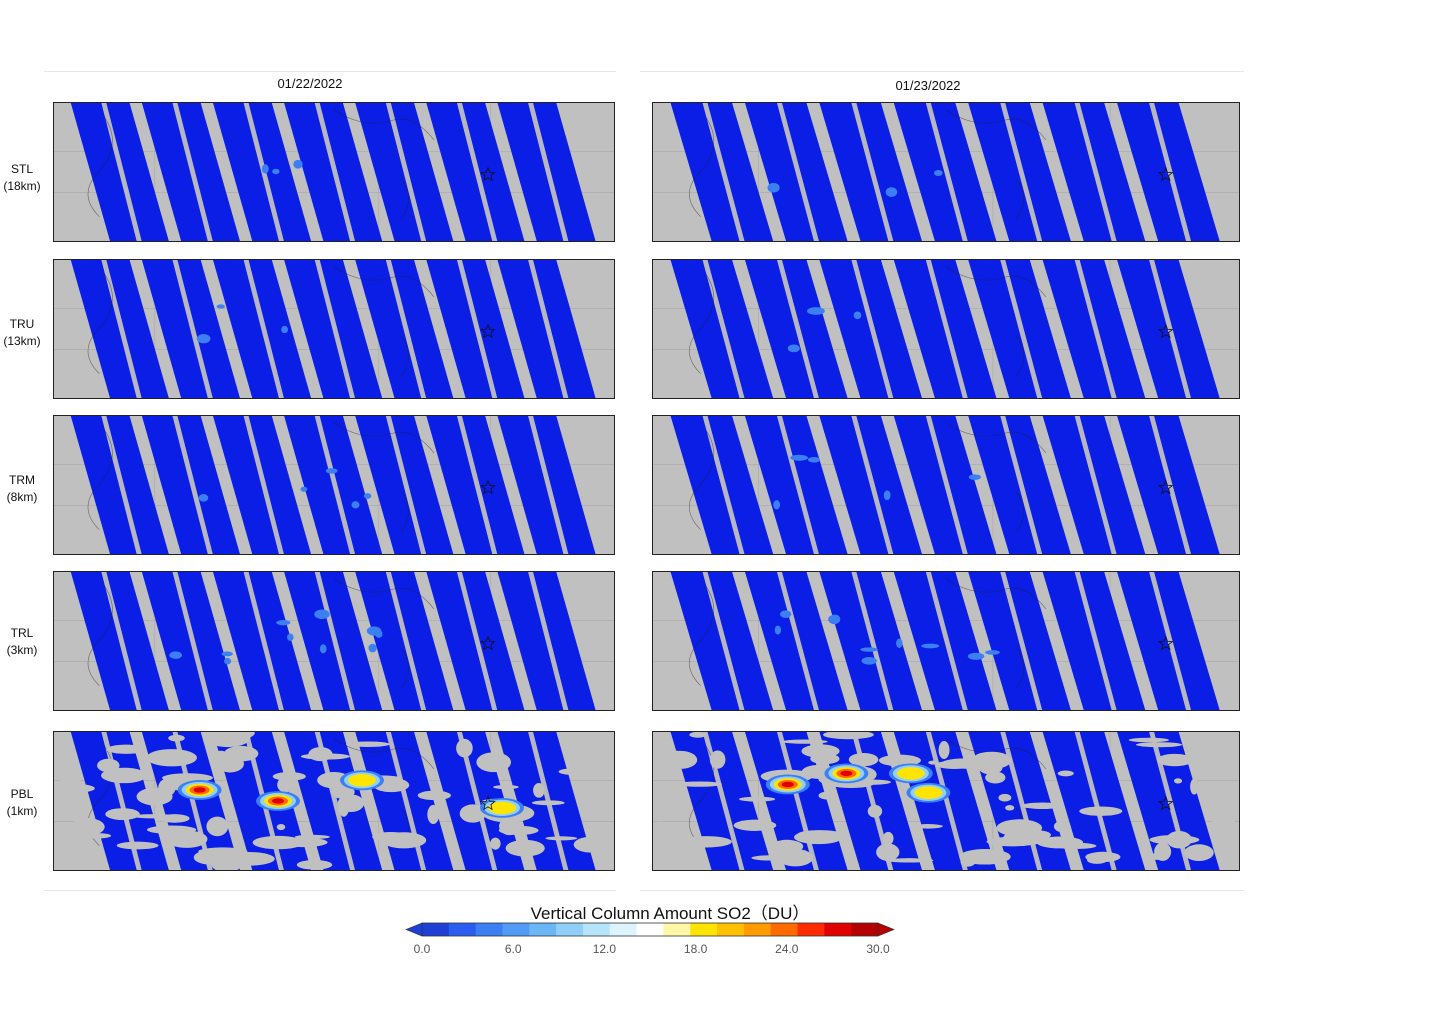 Image resolution: width=1445 pixels, height=1032 pixels. I want to click on top-divider-left, so click(330, 71).